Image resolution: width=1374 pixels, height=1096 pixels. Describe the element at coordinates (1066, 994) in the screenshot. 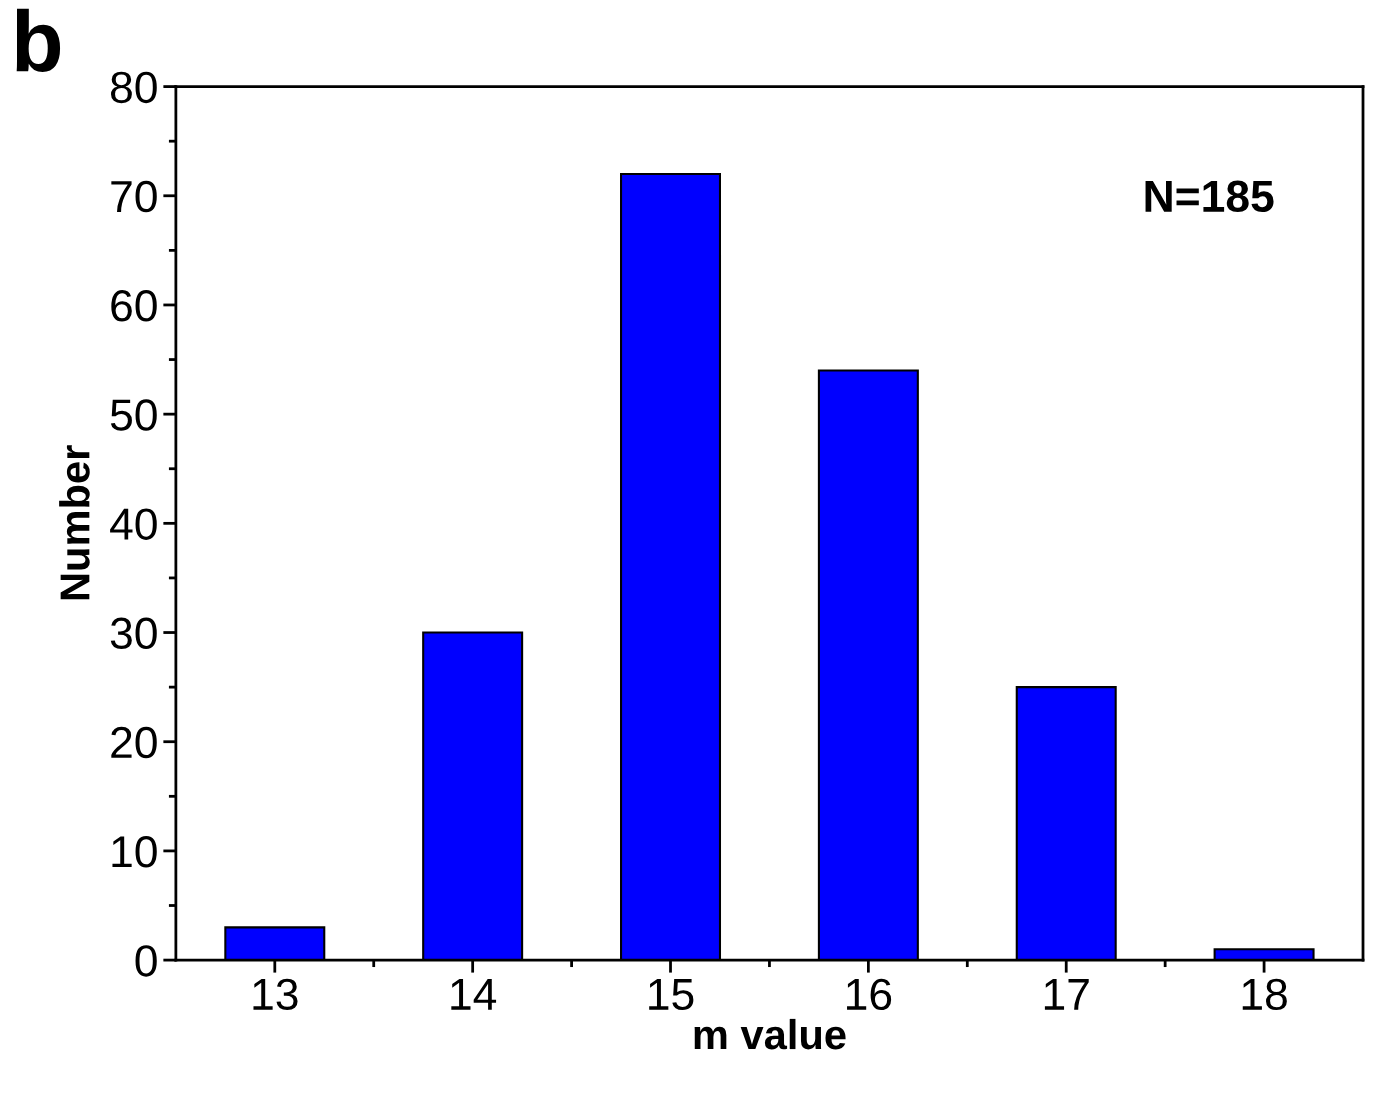

I see `x-tick-label: 17` at that location.